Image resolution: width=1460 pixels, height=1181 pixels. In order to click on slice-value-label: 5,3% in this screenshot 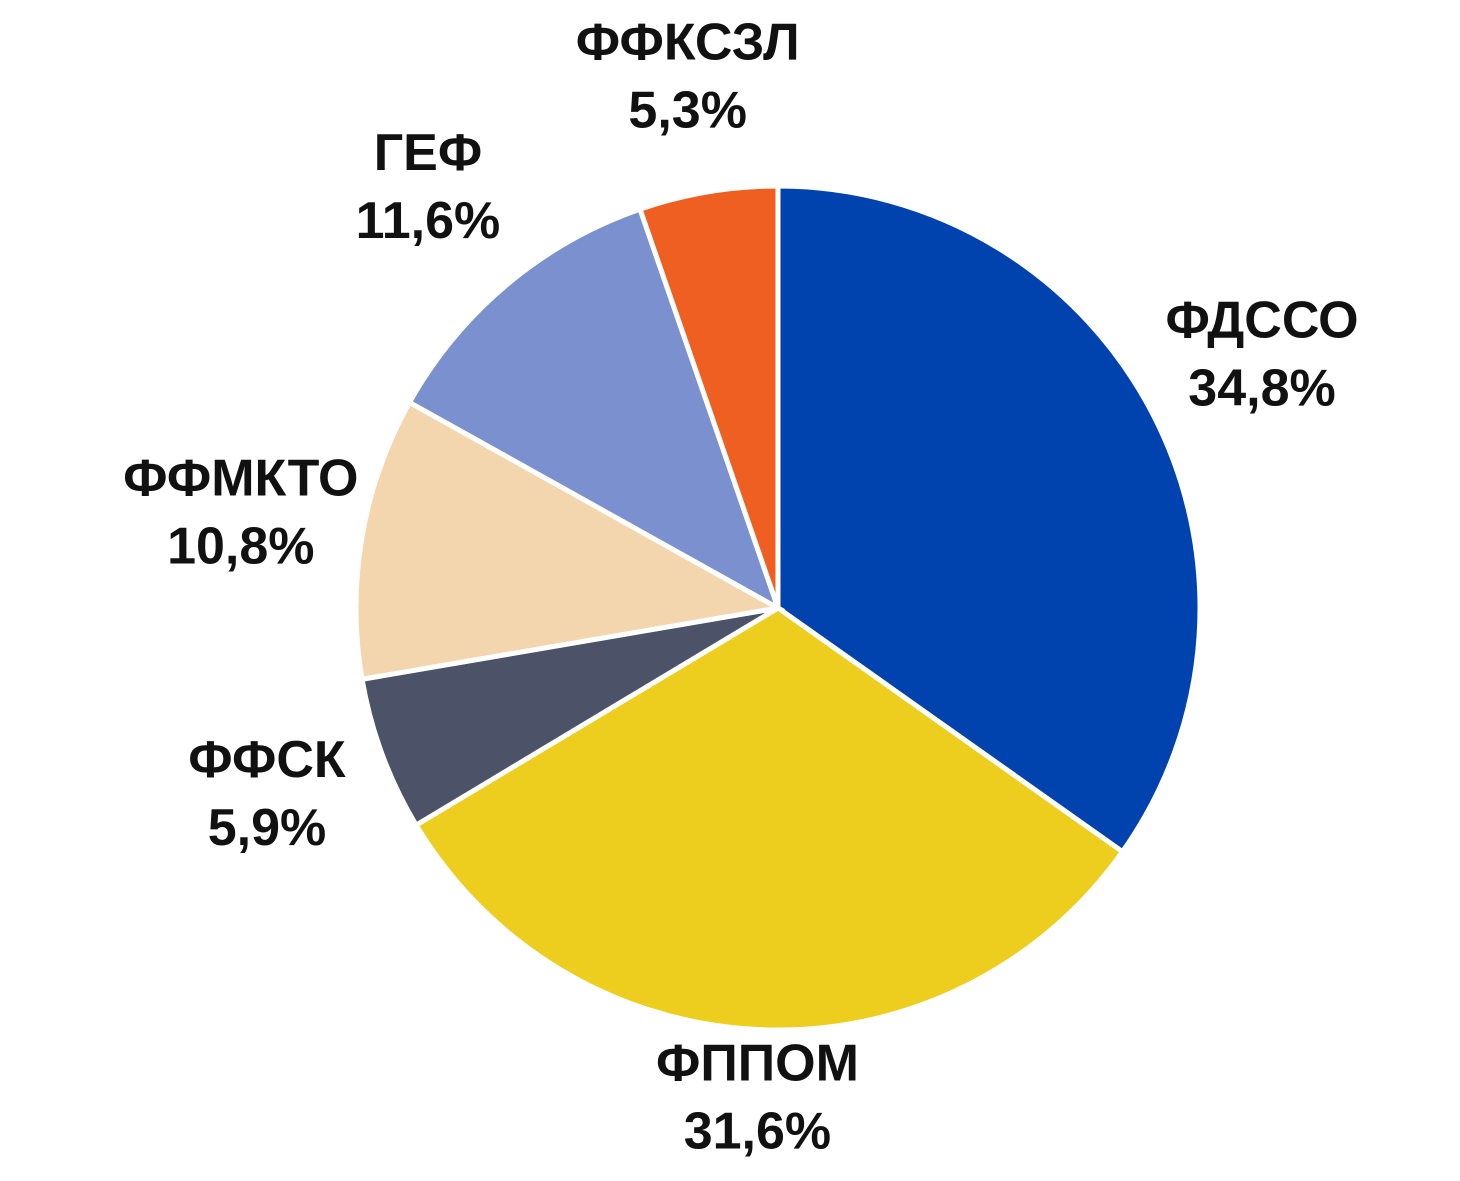, I will do `click(687, 111)`.